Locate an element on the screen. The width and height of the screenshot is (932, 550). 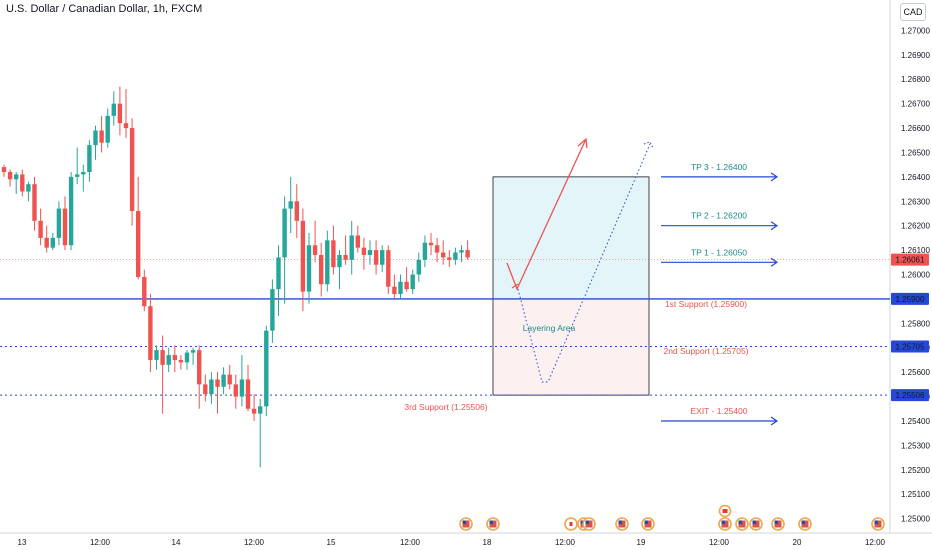
target-label: TP 3 - 1.26400 is located at coordinates (719, 167).